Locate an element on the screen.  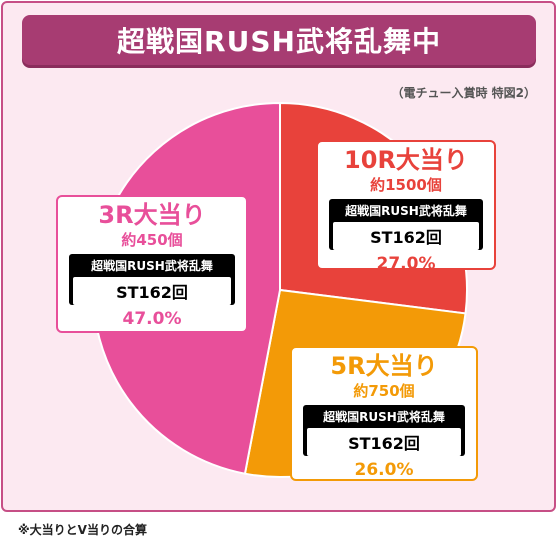
label-5r-st: ST162回 is located at coordinates (384, 442).